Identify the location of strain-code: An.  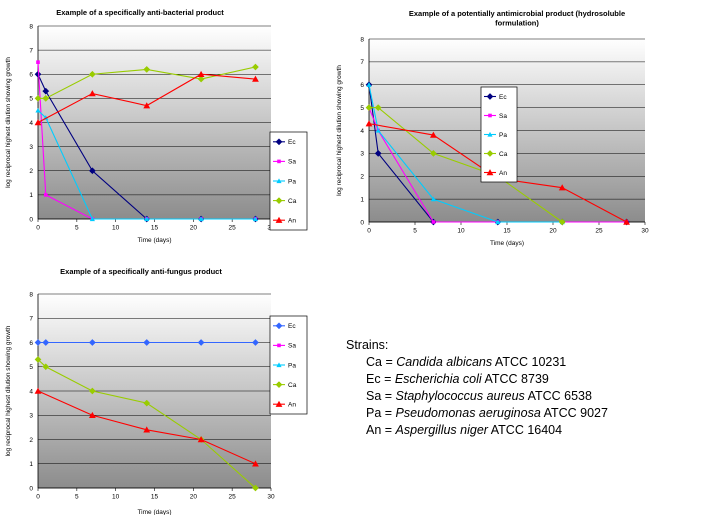
(374, 430).